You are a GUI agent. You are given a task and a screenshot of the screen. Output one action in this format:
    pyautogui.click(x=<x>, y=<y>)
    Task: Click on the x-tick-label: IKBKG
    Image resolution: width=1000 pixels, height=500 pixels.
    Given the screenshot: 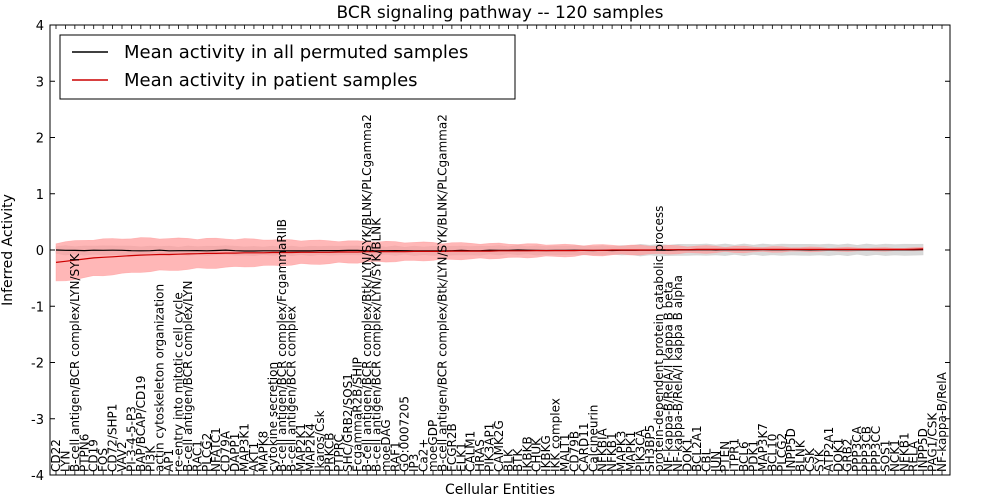 What is the action you would take?
    pyautogui.click(x=546, y=453)
    